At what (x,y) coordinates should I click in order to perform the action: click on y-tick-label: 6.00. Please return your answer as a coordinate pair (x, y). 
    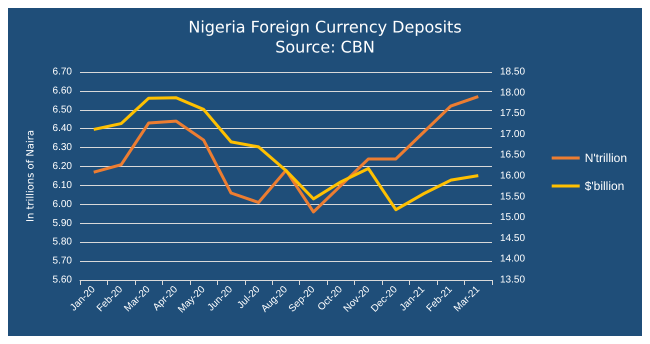
    Looking at the image, I should click on (62, 204).